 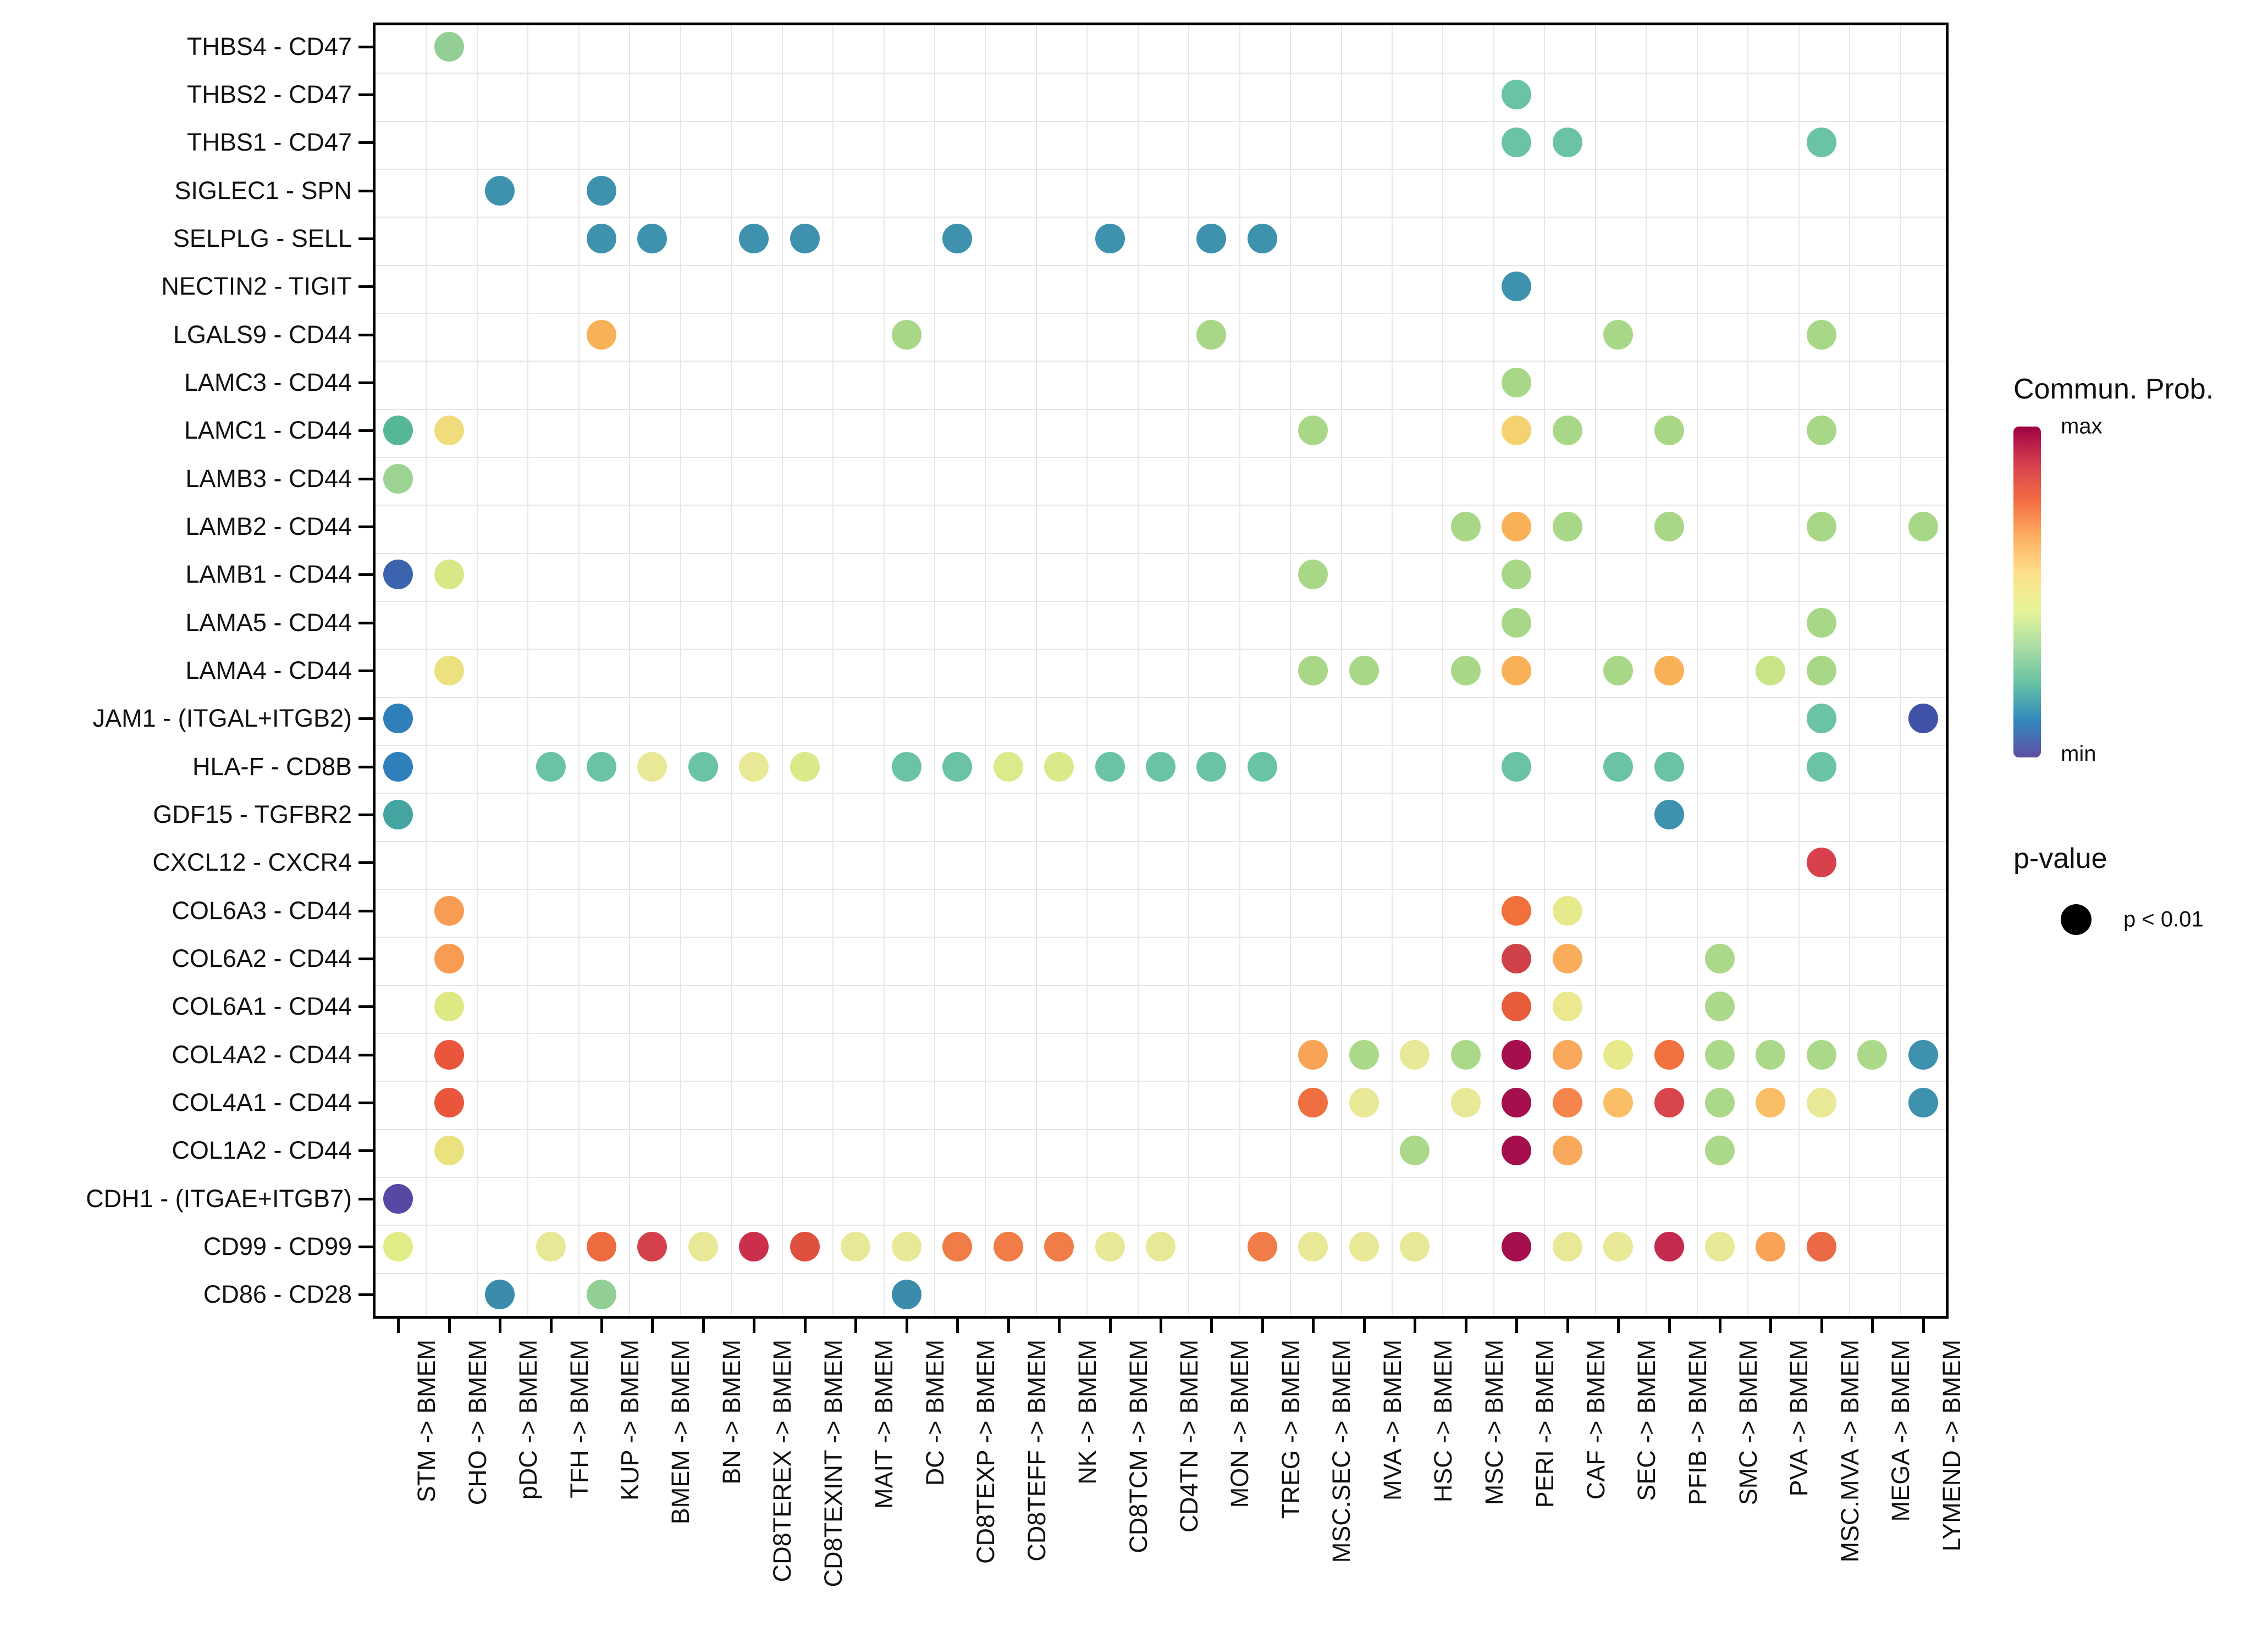 I want to click on y-axis-label: LAMB2 - CD44, so click(x=269, y=526).